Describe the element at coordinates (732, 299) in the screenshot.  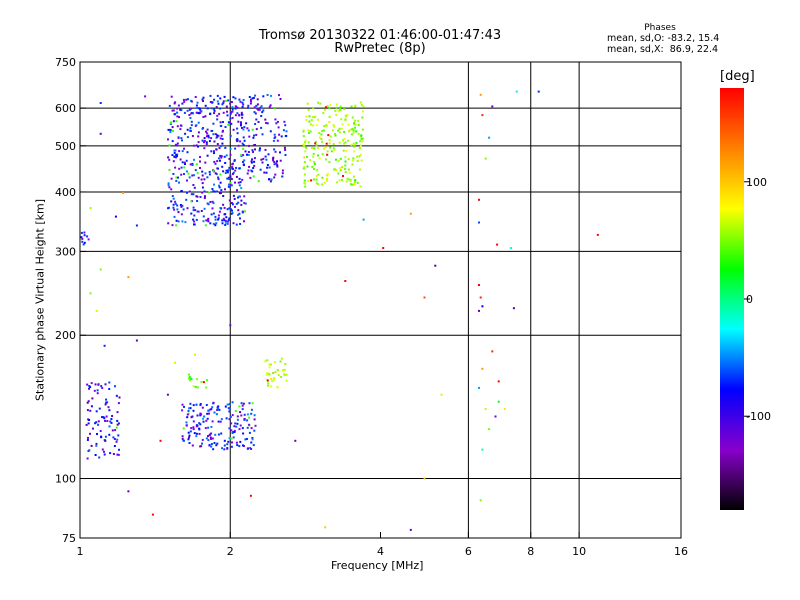
I see `colorbar` at that location.